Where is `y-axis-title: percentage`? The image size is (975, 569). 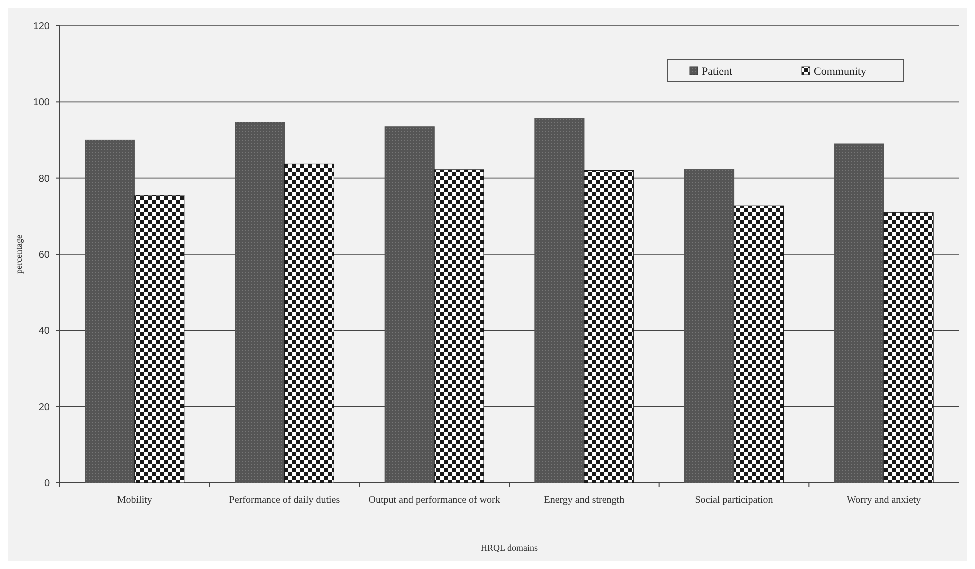 y-axis-title: percentage is located at coordinates (19, 254).